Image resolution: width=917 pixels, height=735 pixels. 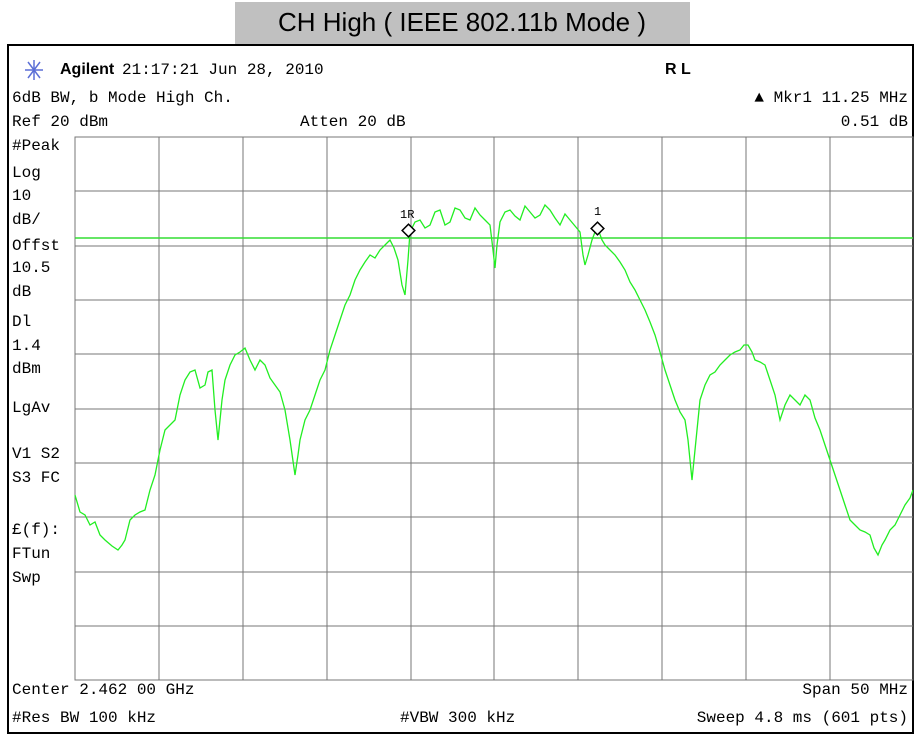 What do you see at coordinates (353, 122) in the screenshot?
I see `attenuation: Atten 20 dB` at bounding box center [353, 122].